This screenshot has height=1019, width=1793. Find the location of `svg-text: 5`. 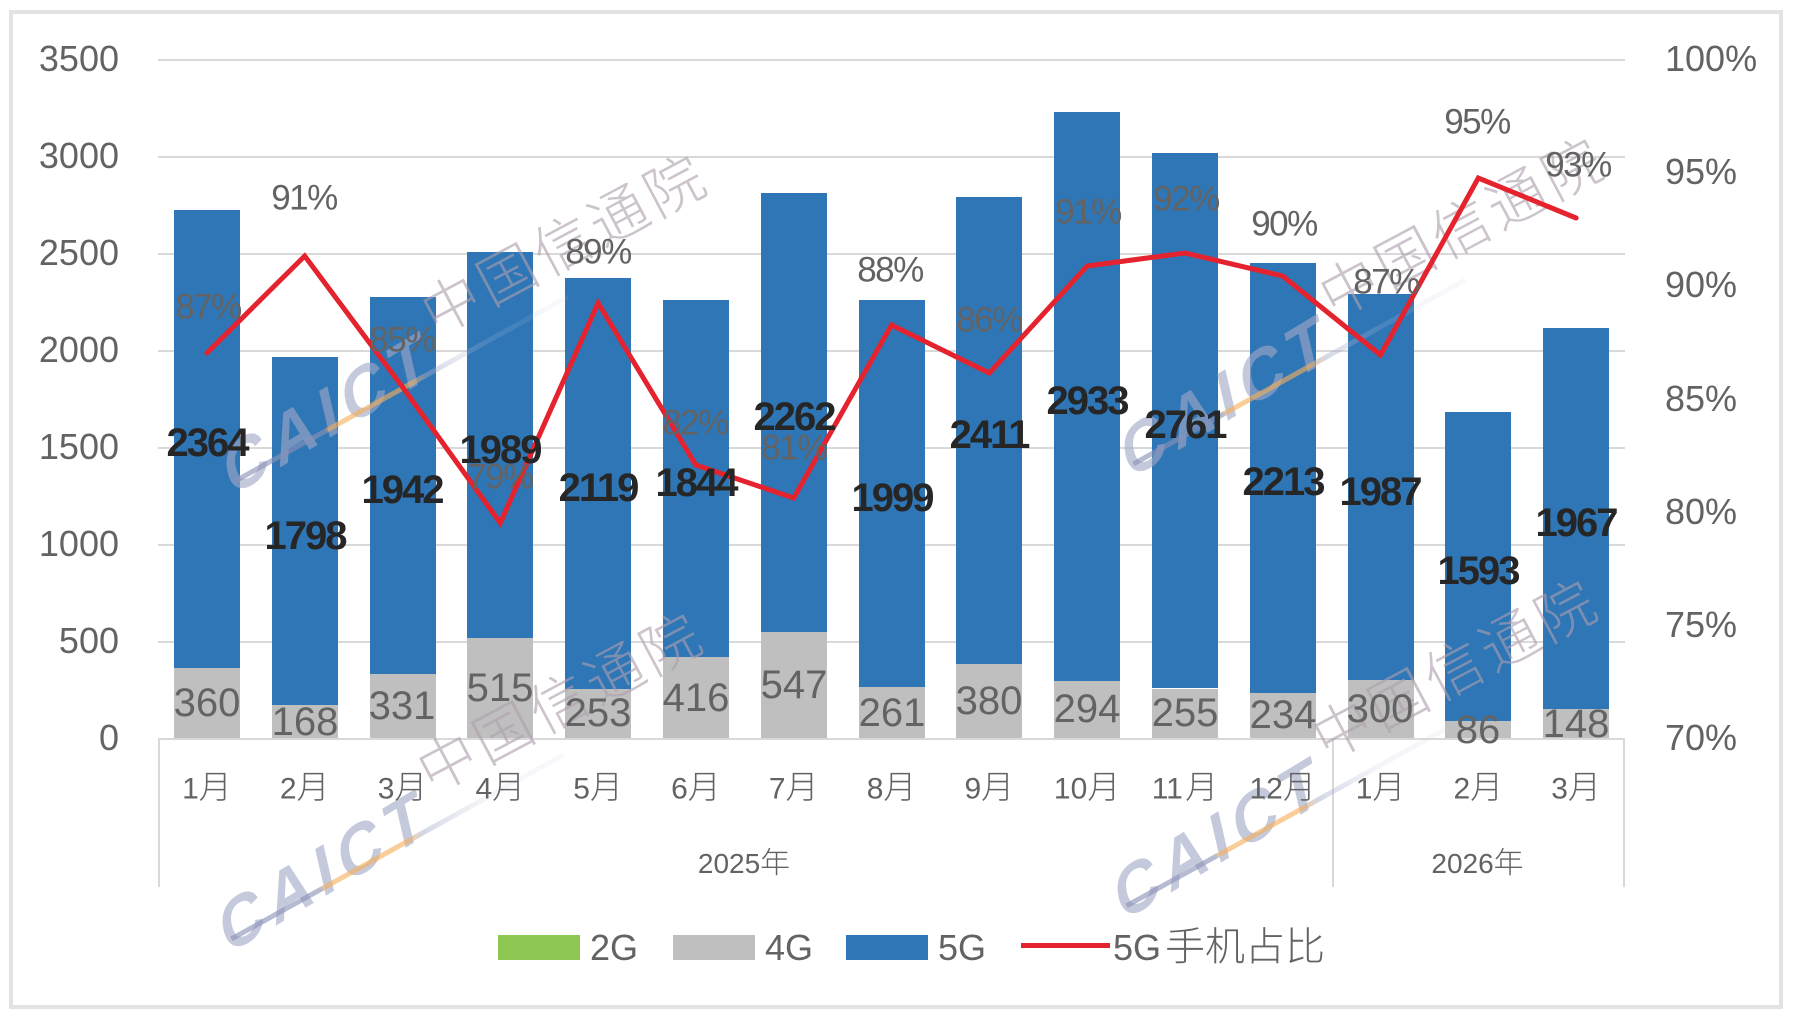

svg-text: 5 is located at coordinates (581, 789).